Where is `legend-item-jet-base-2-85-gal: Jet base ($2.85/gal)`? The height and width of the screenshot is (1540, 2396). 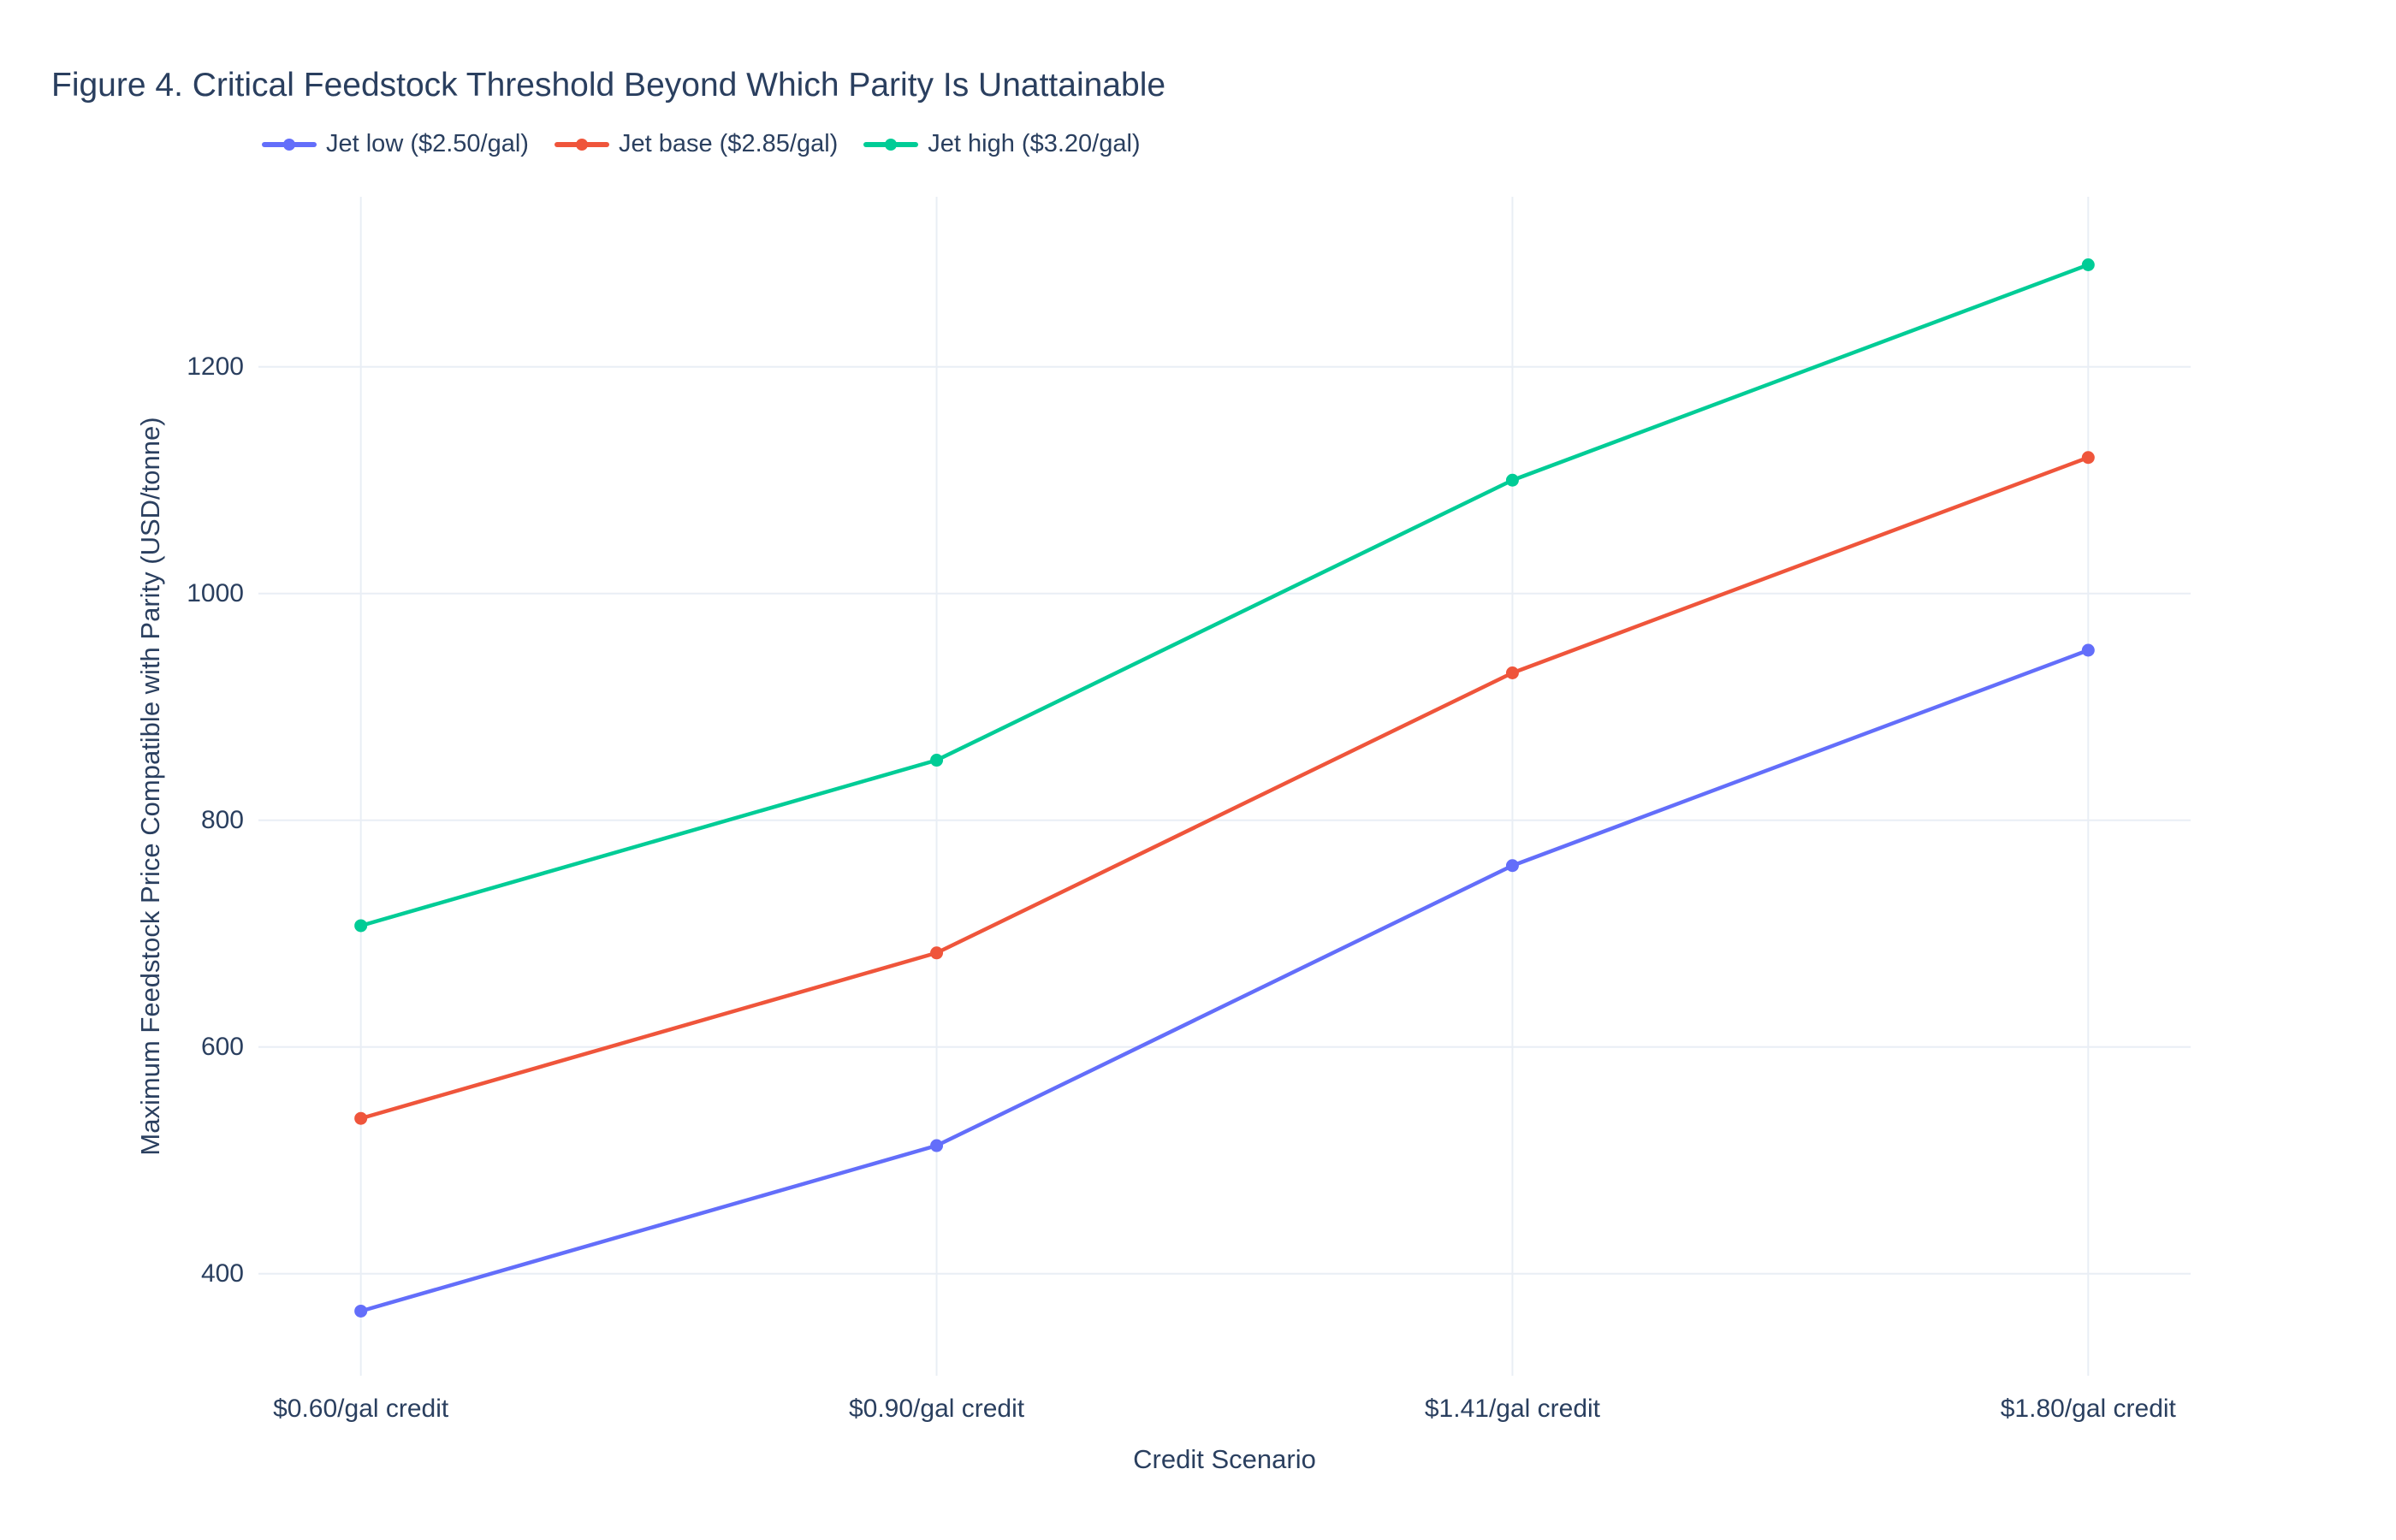
legend-item-jet-base-2-85-gal: Jet base ($2.85/gal) is located at coordinates (696, 144).